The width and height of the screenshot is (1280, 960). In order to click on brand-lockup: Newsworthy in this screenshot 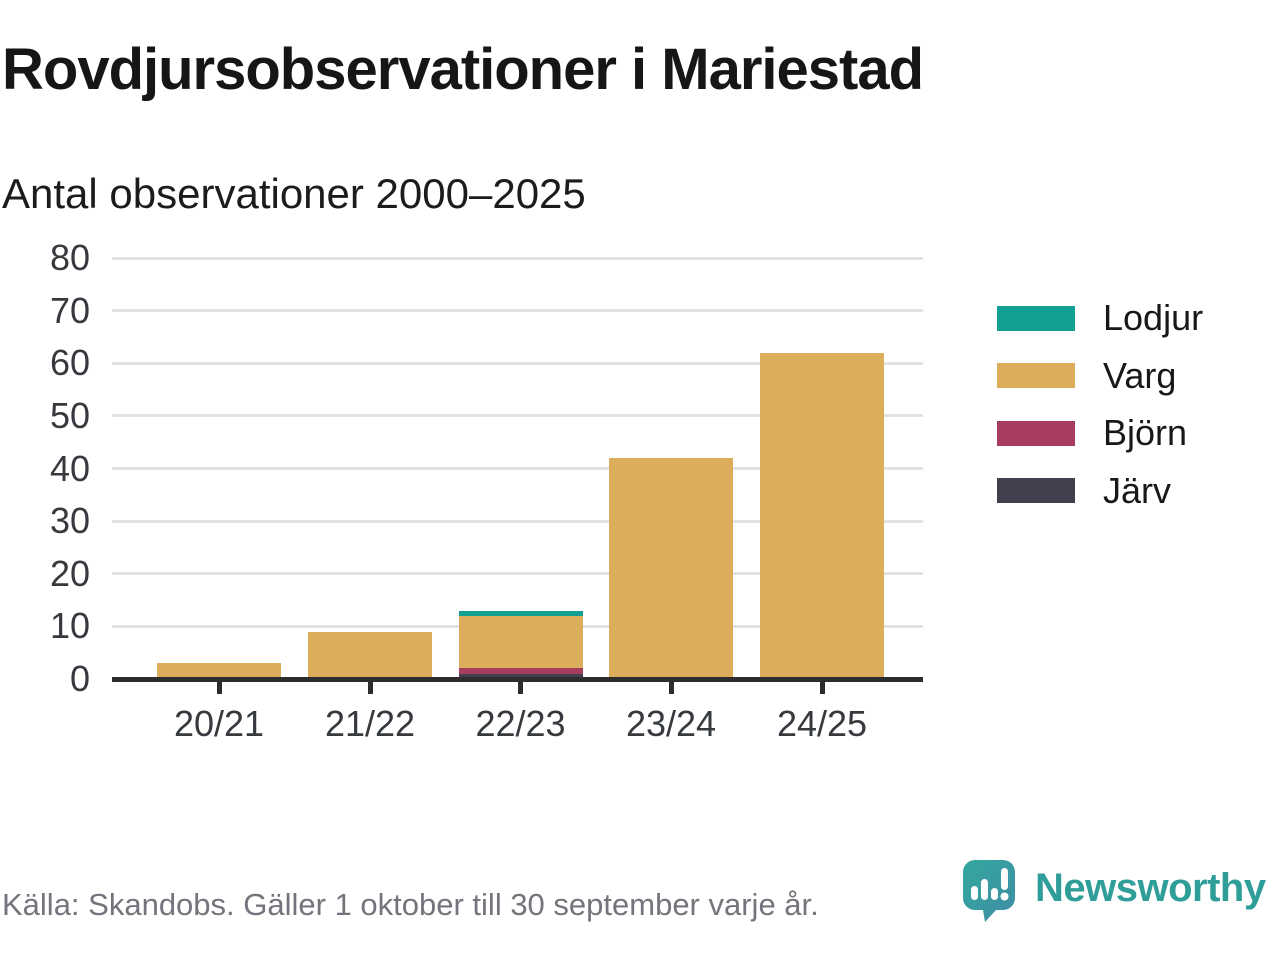, I will do `click(1114, 891)`.